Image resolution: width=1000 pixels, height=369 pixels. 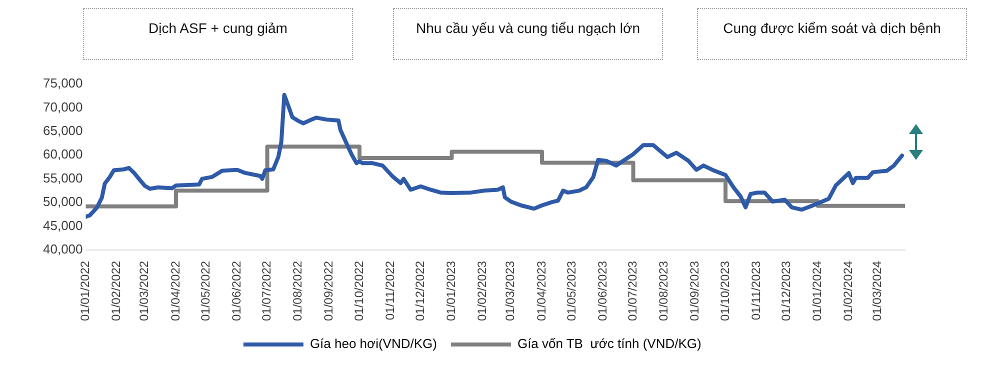 What do you see at coordinates (62, 106) in the screenshot?
I see `y-tick-label: 70,000` at bounding box center [62, 106].